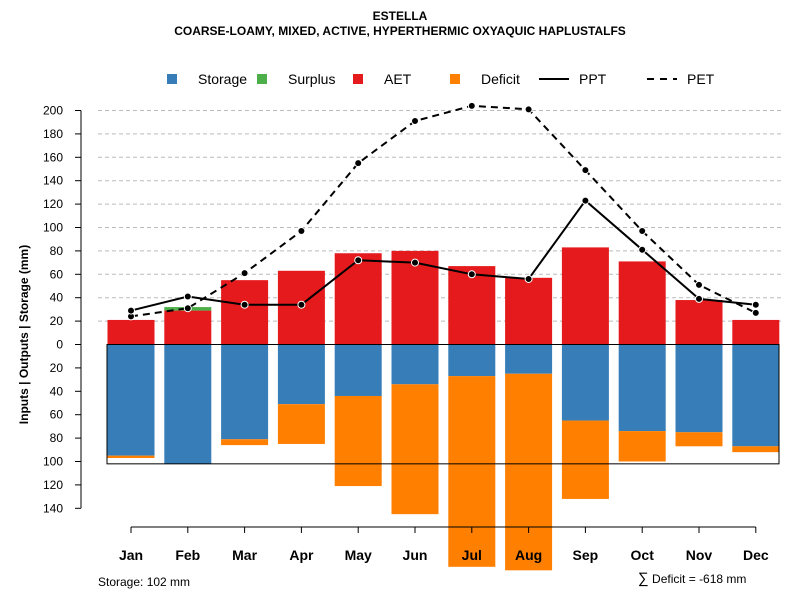  What do you see at coordinates (311, 79) in the screenshot?
I see `surplus-legend-label: Surplus` at bounding box center [311, 79].